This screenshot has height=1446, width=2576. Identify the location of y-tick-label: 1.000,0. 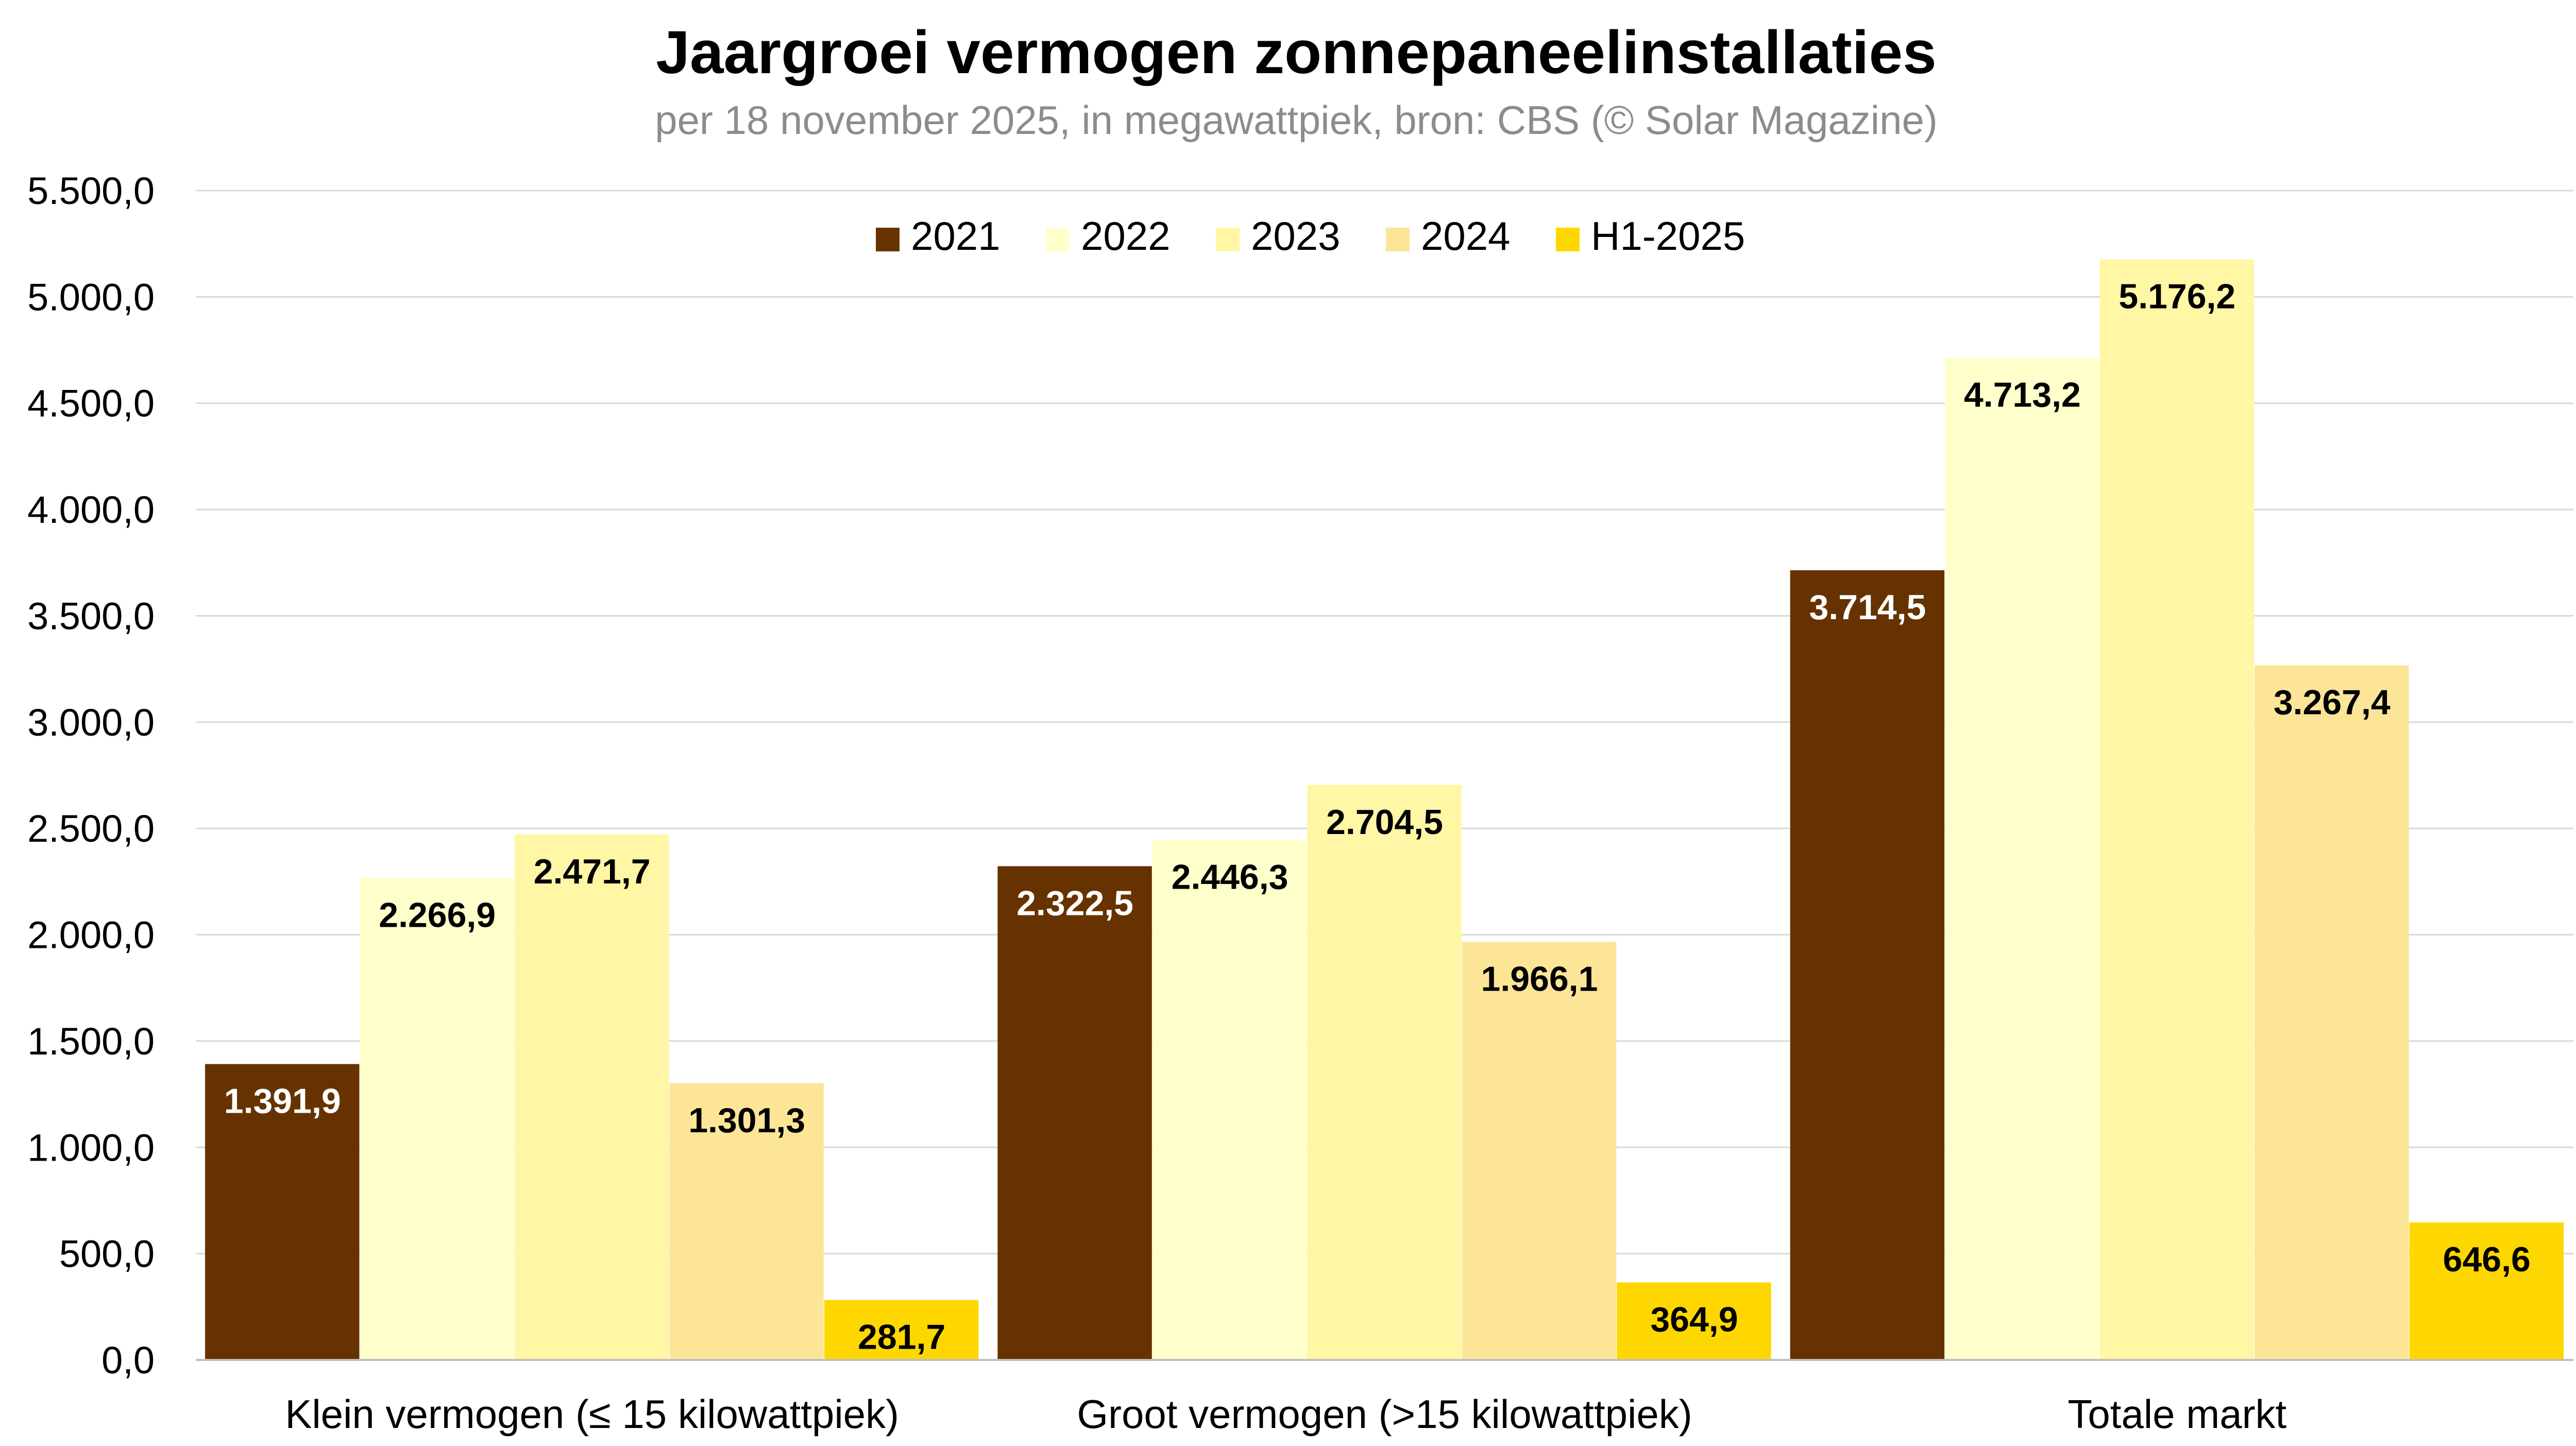
(91, 1147).